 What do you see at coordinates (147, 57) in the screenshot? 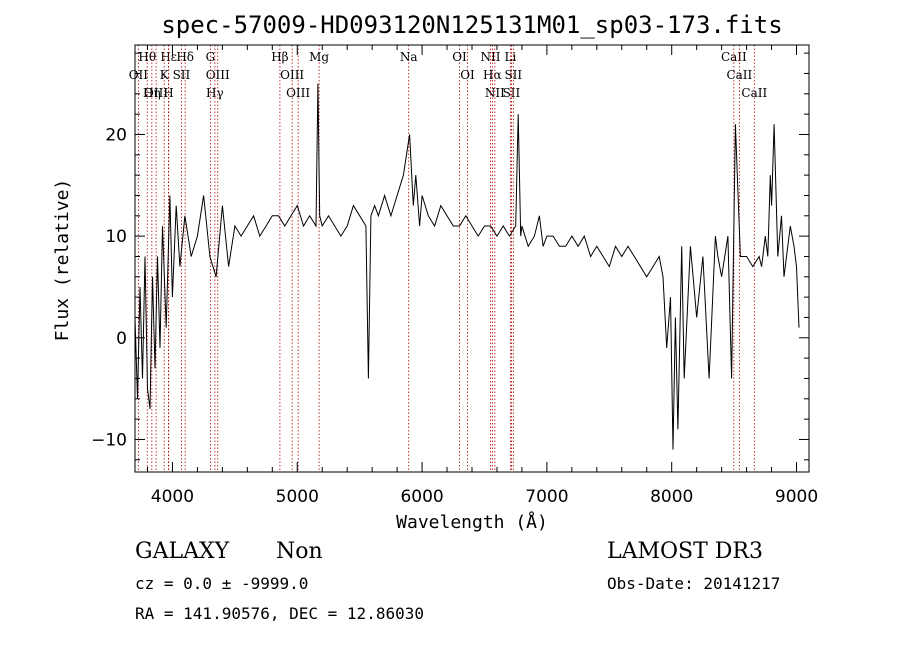
I see `line-label-0: Hθ` at bounding box center [147, 57].